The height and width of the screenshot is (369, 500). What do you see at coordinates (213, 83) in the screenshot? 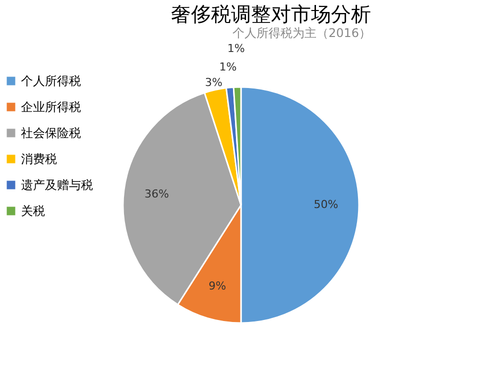
I see `data-label: 3%` at bounding box center [213, 83].